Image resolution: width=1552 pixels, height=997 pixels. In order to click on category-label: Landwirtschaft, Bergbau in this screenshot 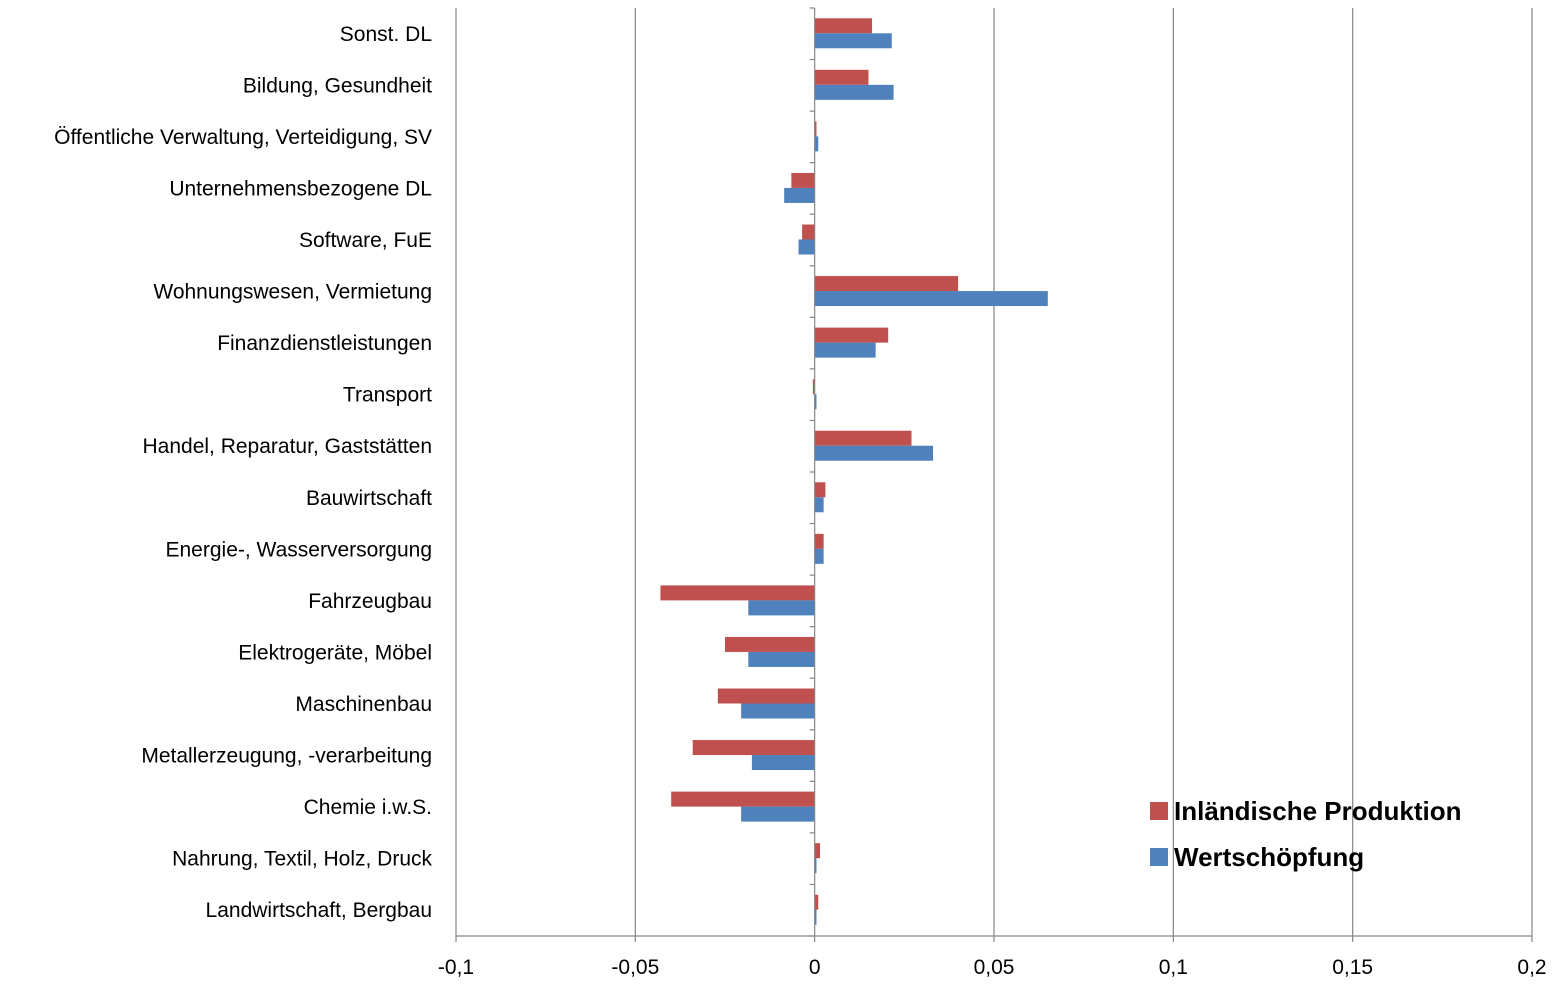, I will do `click(319, 910)`.